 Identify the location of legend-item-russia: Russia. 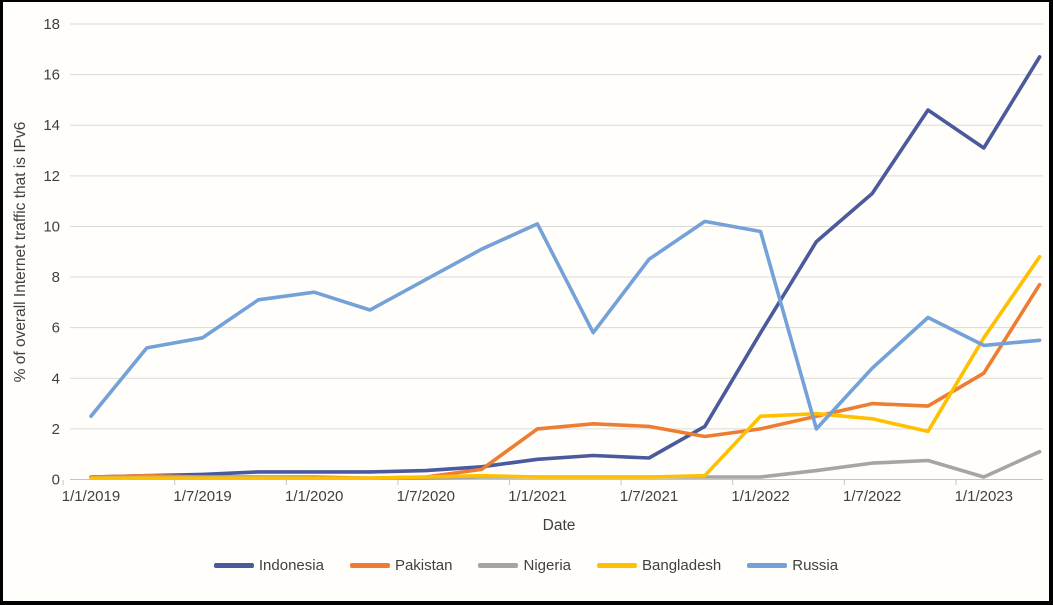
(792, 565).